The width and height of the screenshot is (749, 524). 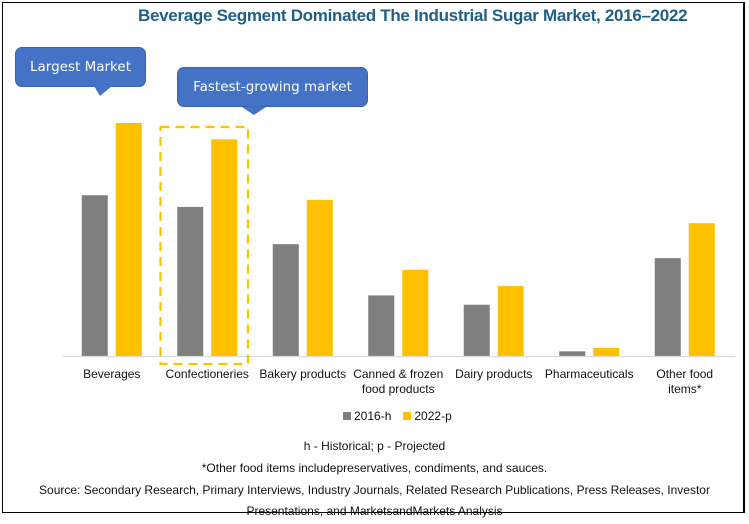 What do you see at coordinates (685, 389) in the screenshot?
I see `category-label: items*` at bounding box center [685, 389].